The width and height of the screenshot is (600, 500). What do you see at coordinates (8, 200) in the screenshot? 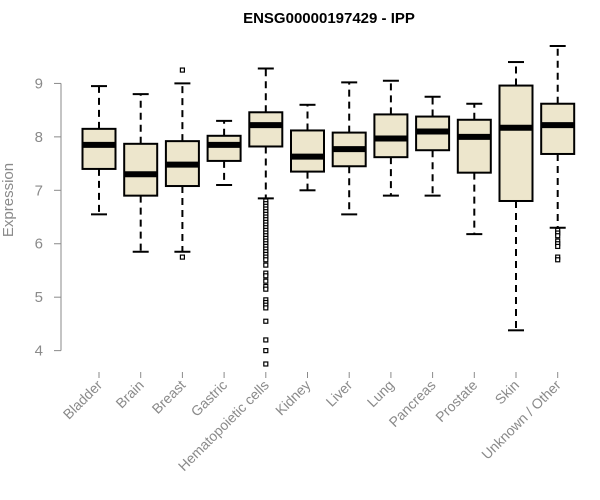
I see `y-axis-label: Expression` at bounding box center [8, 200].